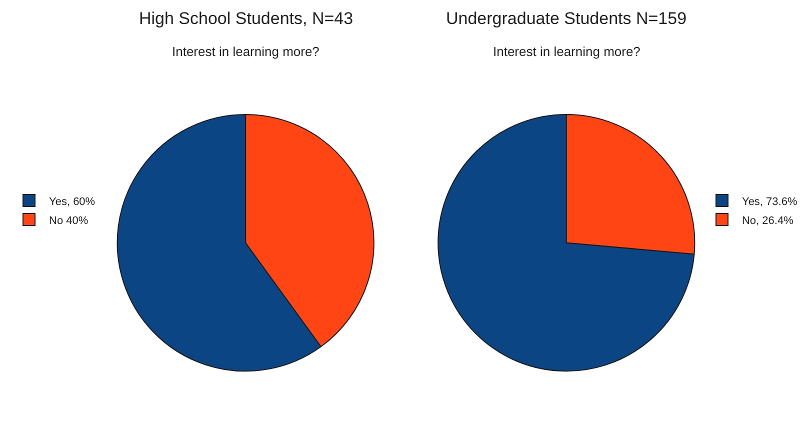 The image size is (812, 435). Describe the element at coordinates (246, 18) in the screenshot. I see `chart-title: High School Students, N=43` at that location.